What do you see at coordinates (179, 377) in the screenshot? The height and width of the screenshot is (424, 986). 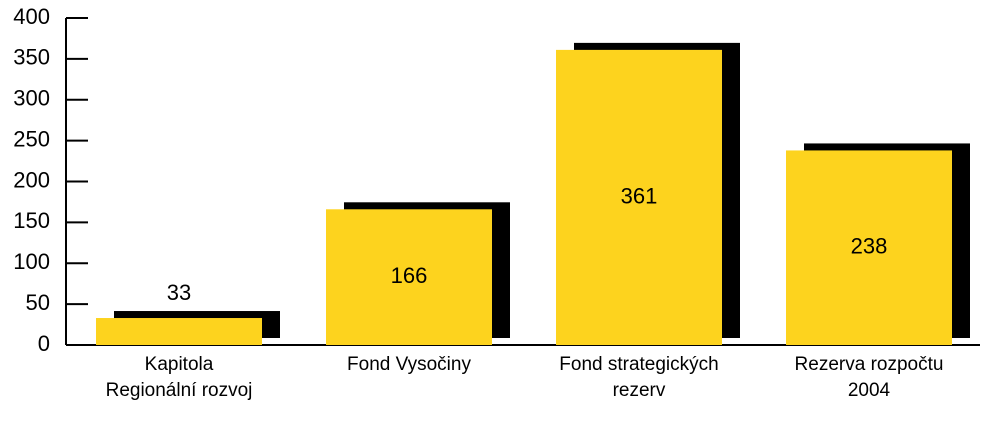 I see `x-tick-label: Kapitola Regionální rozvoj` at bounding box center [179, 377].